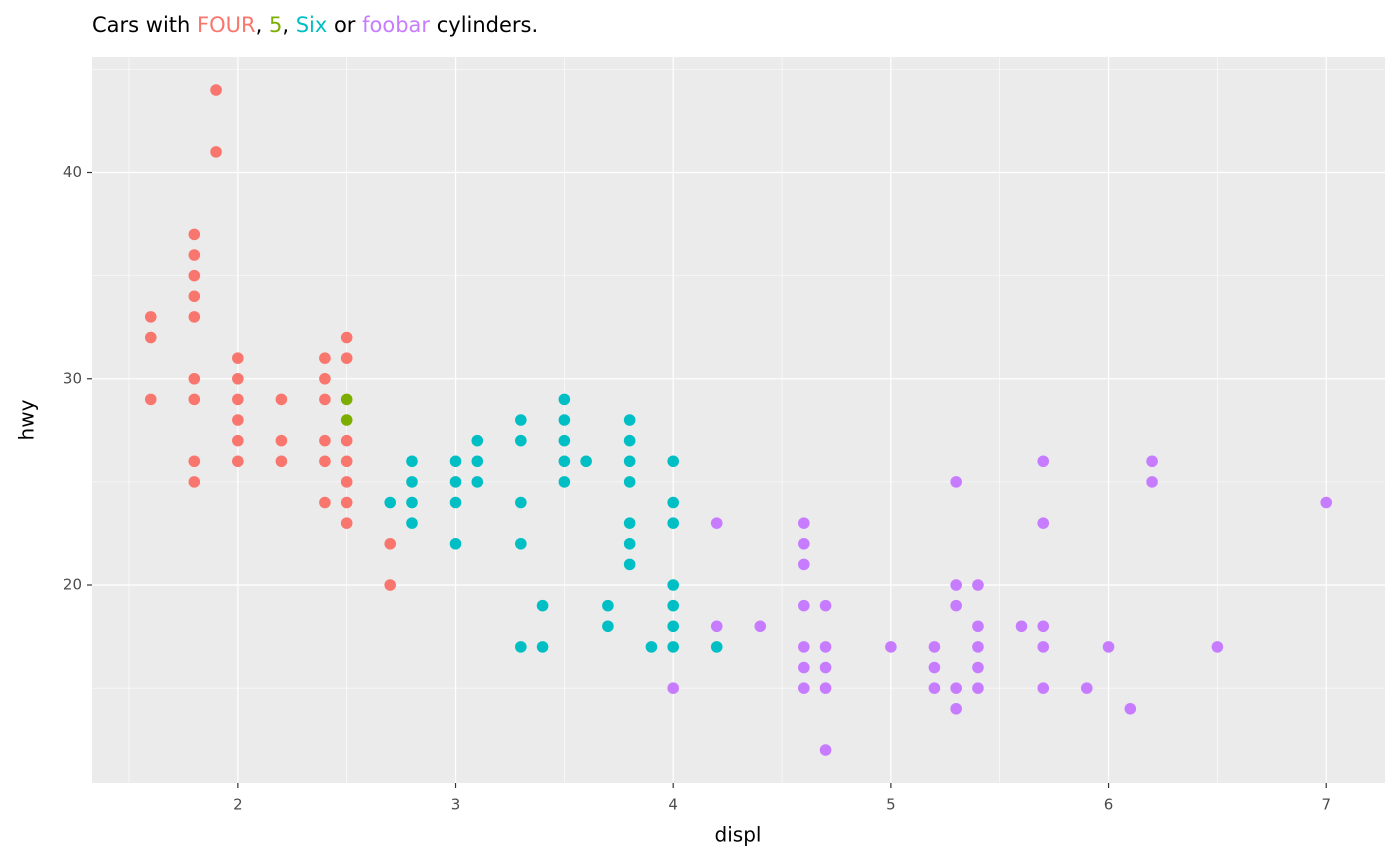 This screenshot has width=1400, height=866. I want to click on y-axis-title: hwy, so click(27, 419).